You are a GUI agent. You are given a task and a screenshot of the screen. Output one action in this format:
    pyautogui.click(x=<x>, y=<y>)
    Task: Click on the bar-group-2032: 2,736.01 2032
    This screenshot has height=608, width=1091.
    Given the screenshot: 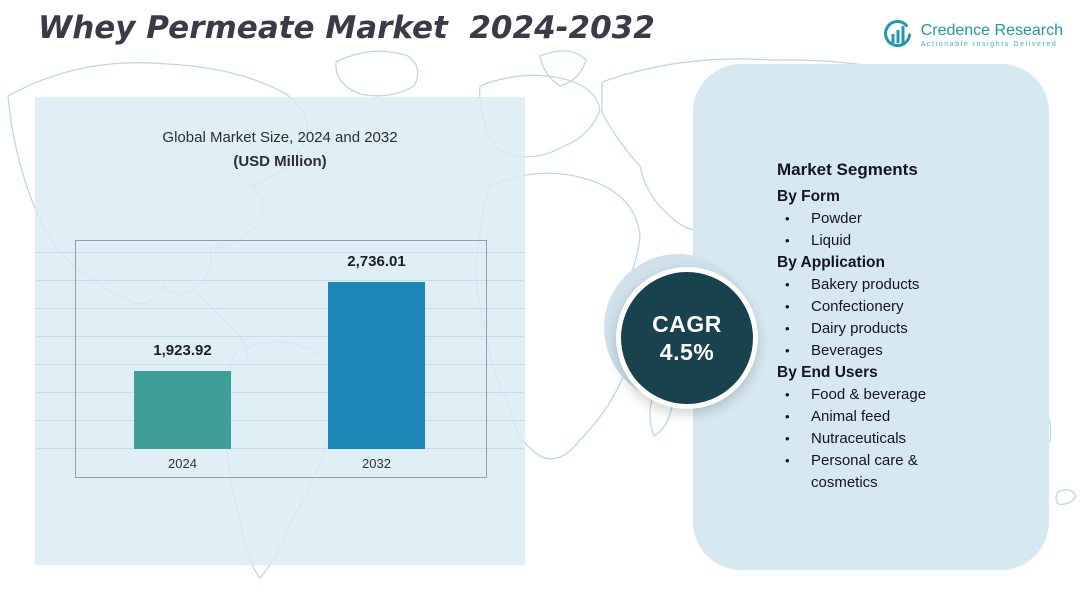 What is the action you would take?
    pyautogui.click(x=376, y=359)
    